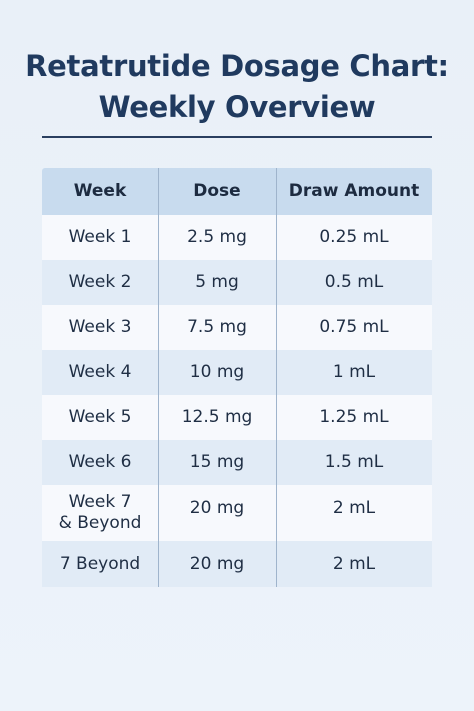 Image resolution: width=474 pixels, height=711 pixels. I want to click on dose-cell: 15 mg, so click(217, 462).